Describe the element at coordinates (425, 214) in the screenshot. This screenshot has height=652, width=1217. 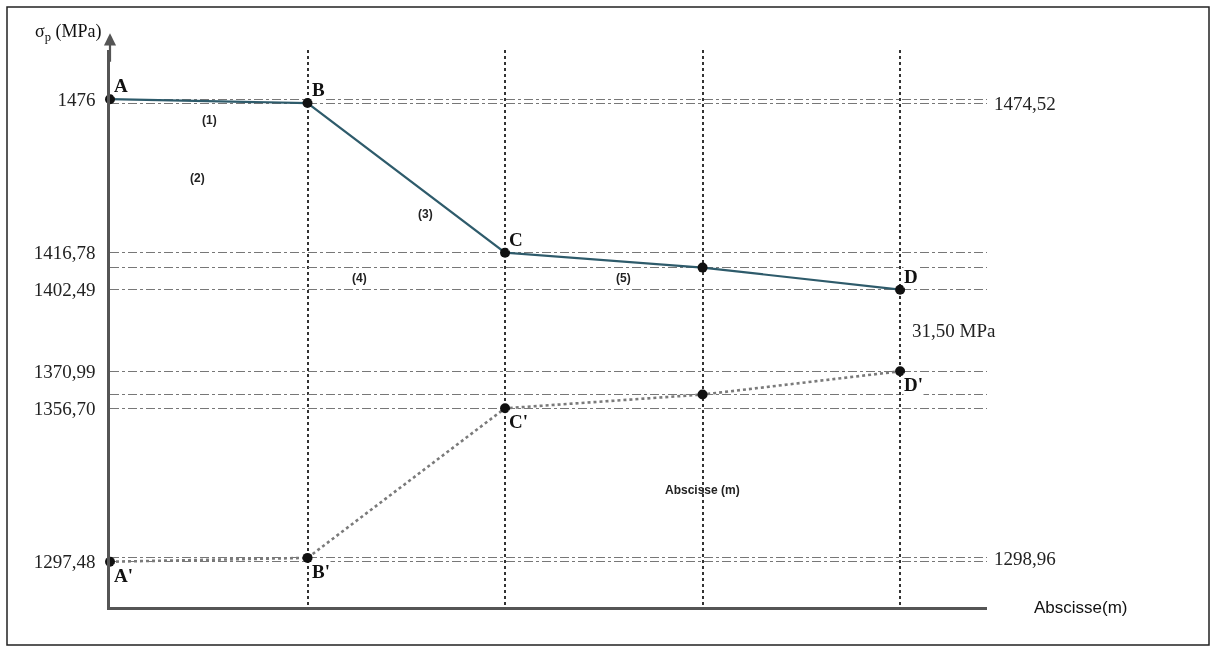
I see `annotation: (3)` at that location.